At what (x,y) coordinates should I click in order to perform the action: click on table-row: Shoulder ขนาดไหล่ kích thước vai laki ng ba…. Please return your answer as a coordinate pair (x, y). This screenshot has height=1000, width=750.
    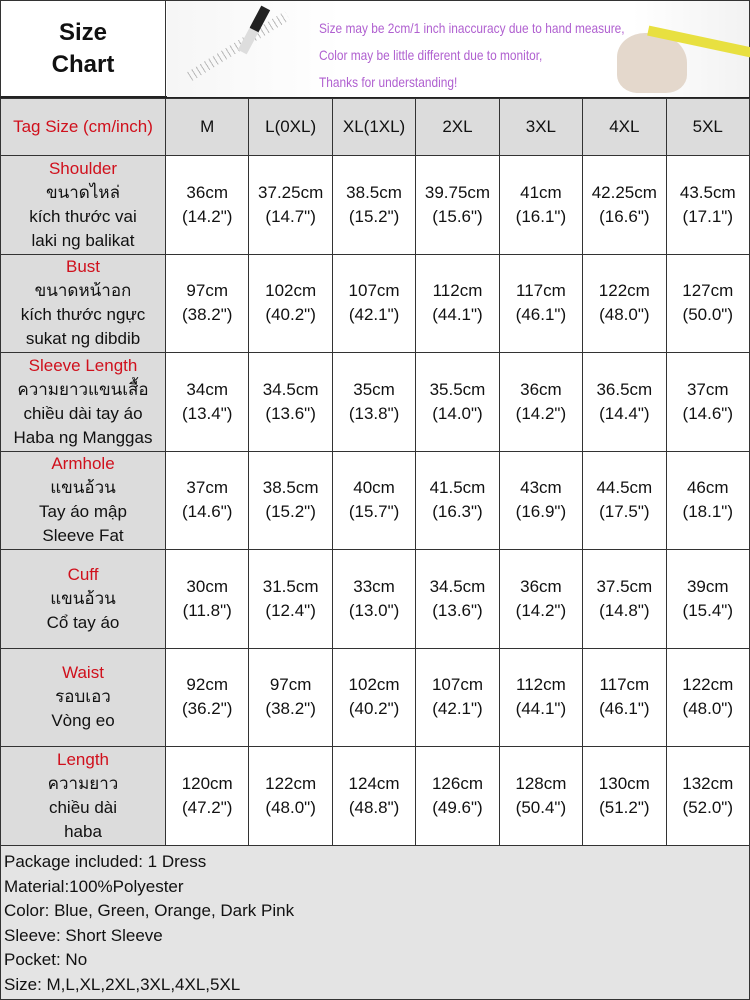
    Looking at the image, I should click on (375, 205).